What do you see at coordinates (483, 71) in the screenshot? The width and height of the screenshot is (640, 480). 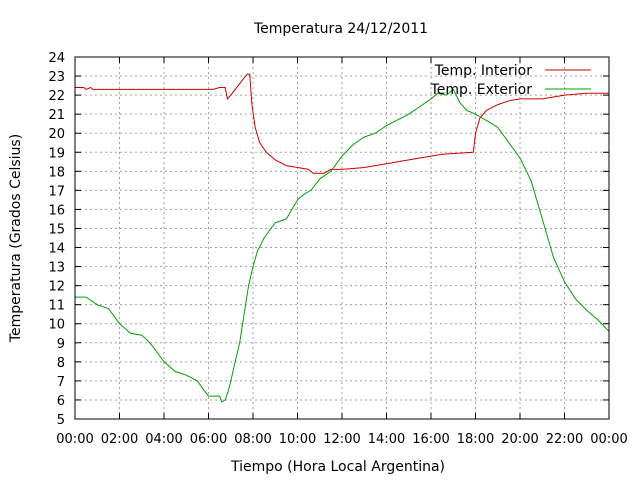 I see `legend-label: Temp. Interior` at bounding box center [483, 71].